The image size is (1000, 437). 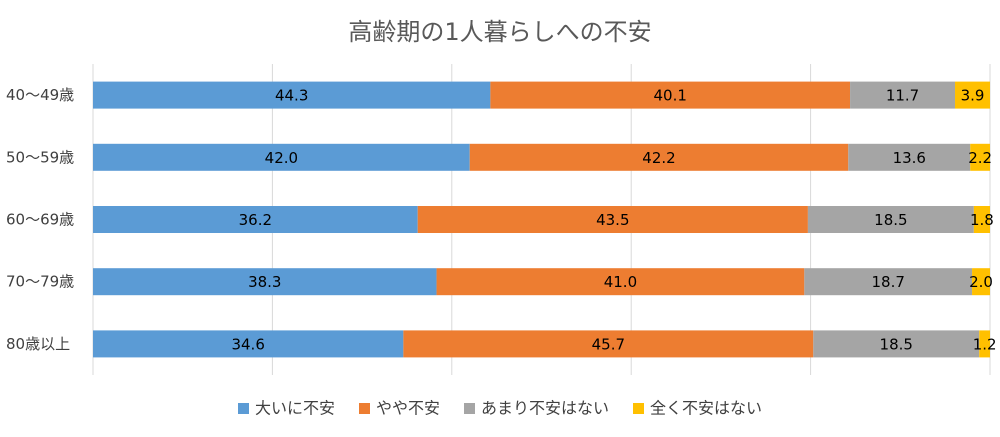 I want to click on data-label: 34.6, so click(x=247, y=344).